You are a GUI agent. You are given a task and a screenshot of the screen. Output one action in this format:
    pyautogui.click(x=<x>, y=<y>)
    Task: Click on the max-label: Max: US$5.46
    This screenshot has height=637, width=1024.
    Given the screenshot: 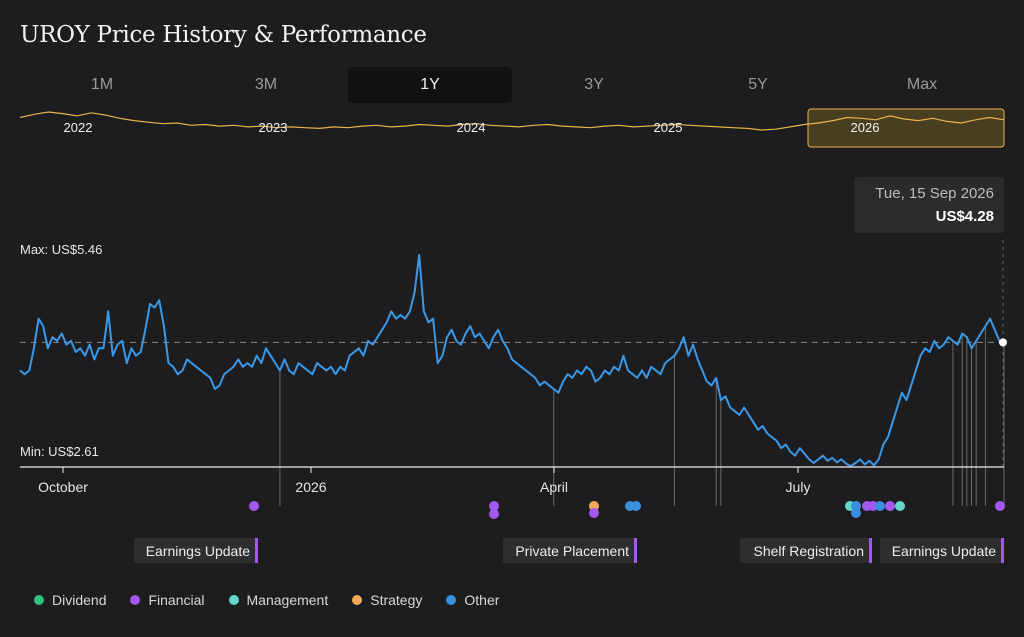 What is the action you would take?
    pyautogui.click(x=61, y=249)
    